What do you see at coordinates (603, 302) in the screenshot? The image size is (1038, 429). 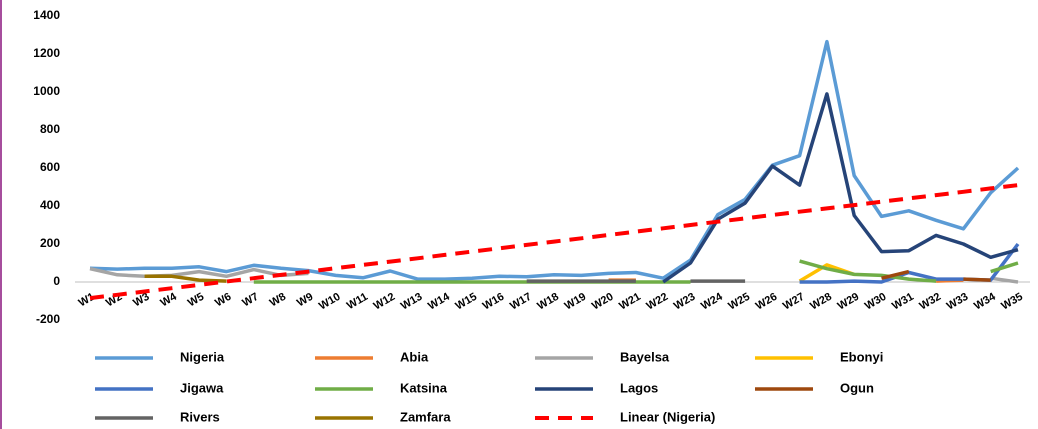 I see `x-tick-label: W20` at bounding box center [603, 302].